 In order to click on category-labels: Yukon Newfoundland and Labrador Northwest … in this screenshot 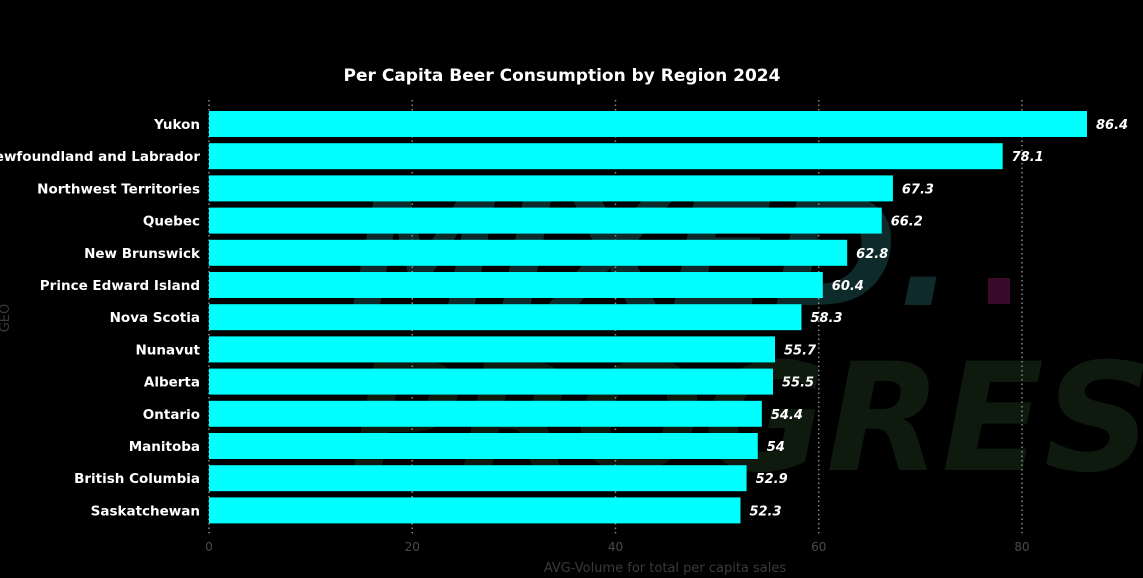, I will do `click(100, 318)`.